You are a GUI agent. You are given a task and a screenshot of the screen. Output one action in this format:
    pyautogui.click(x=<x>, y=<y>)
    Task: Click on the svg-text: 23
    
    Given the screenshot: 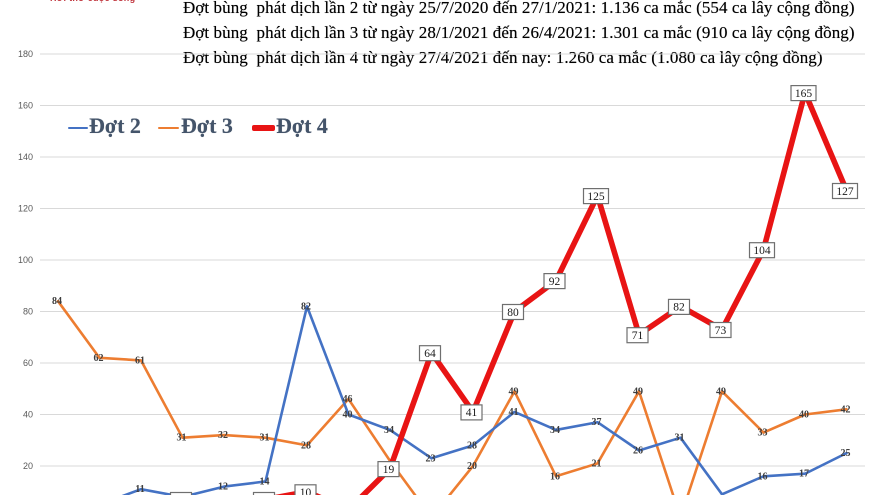 What is the action you would take?
    pyautogui.click(x=431, y=458)
    